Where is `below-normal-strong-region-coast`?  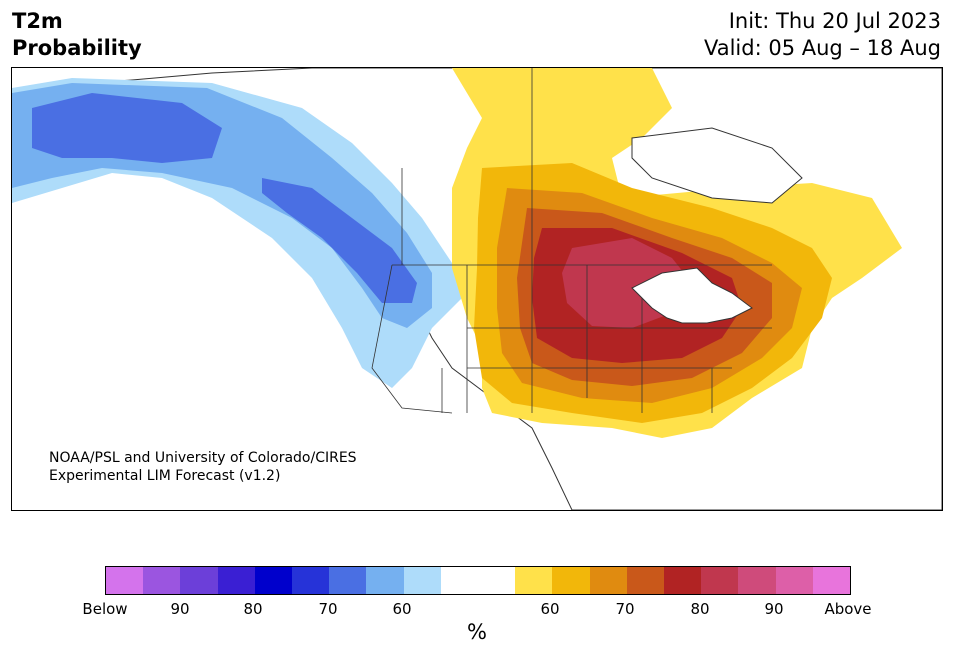 below-normal-strong-region-coast is located at coordinates (339, 240).